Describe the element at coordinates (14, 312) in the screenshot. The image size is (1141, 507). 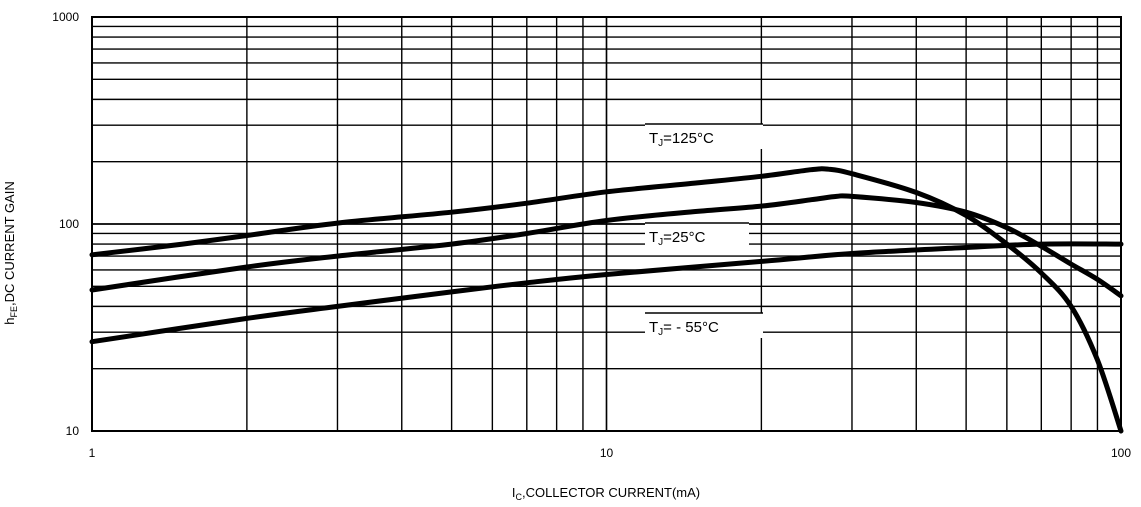
I see `y-axis-title-sub: FE` at that location.